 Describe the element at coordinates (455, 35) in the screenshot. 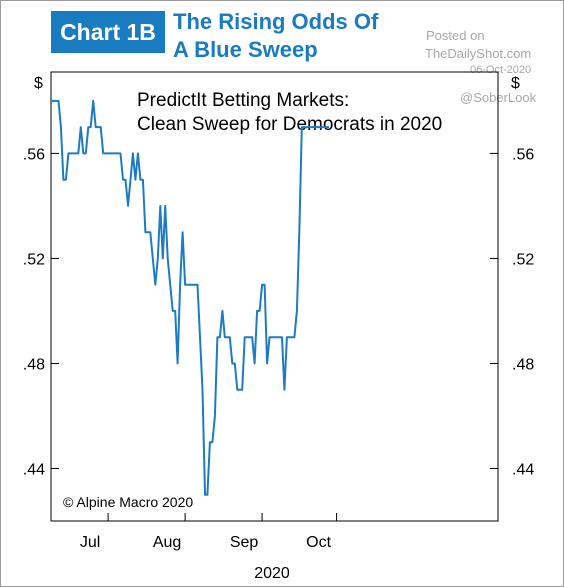

I see `watermark-posted: Posted on` at that location.